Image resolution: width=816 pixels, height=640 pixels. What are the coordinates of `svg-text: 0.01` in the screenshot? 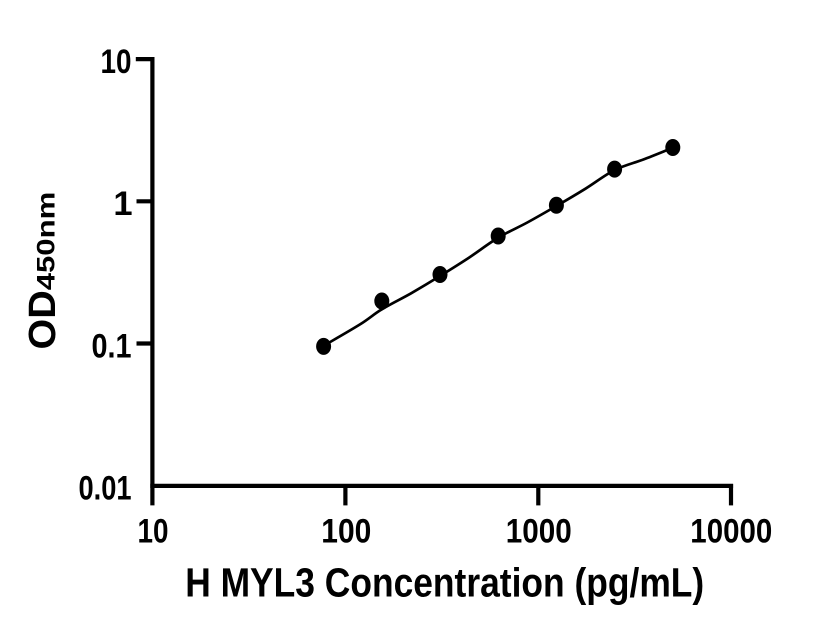 It's located at (105, 489).